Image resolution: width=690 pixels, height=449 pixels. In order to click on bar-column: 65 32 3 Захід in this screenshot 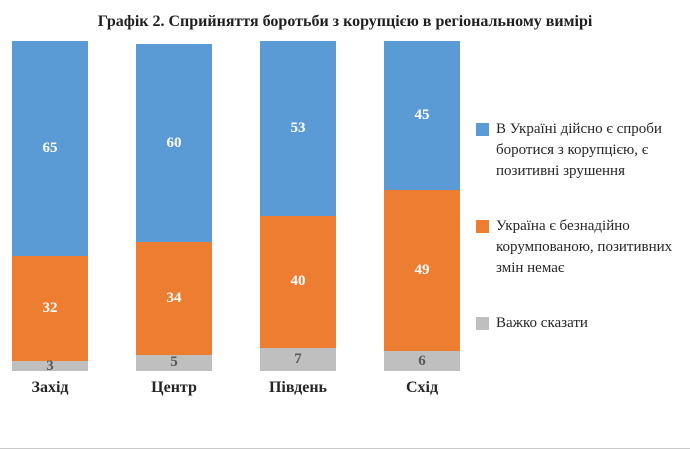, I will do `click(50, 219)`.